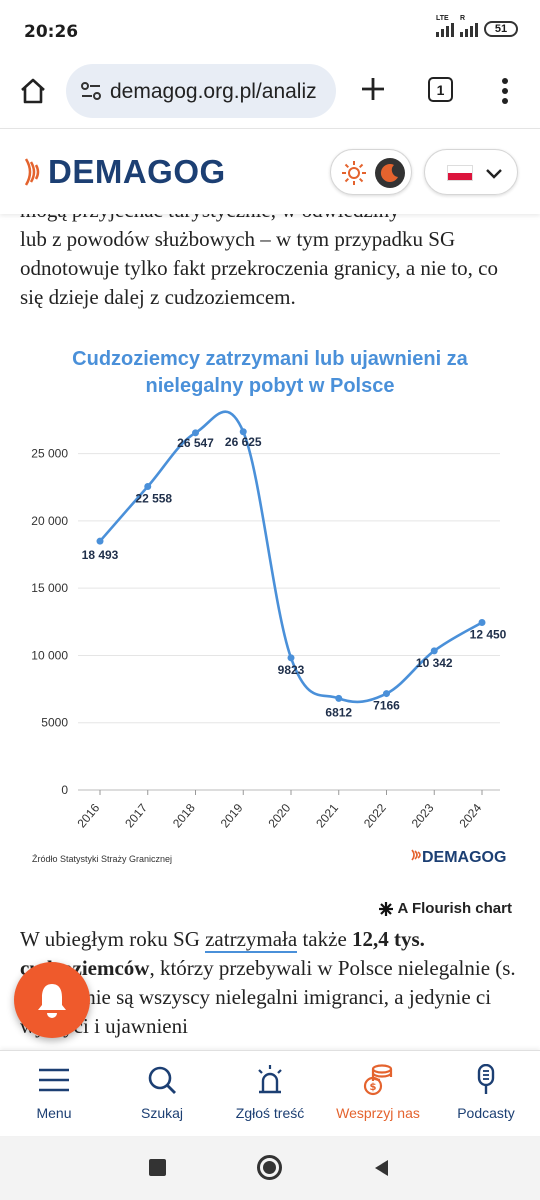 This screenshot has width=540, height=1200. What do you see at coordinates (162, 1113) in the screenshot?
I see `nav-search-label: Szukaj` at bounding box center [162, 1113].